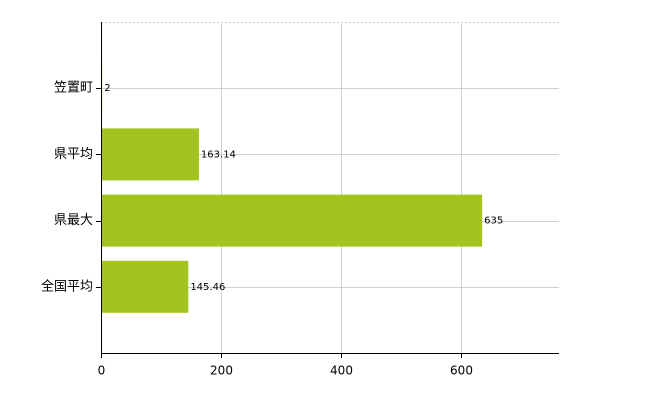 This screenshot has width=650, height=400. I want to click on value-label: 163.14, so click(218, 154).